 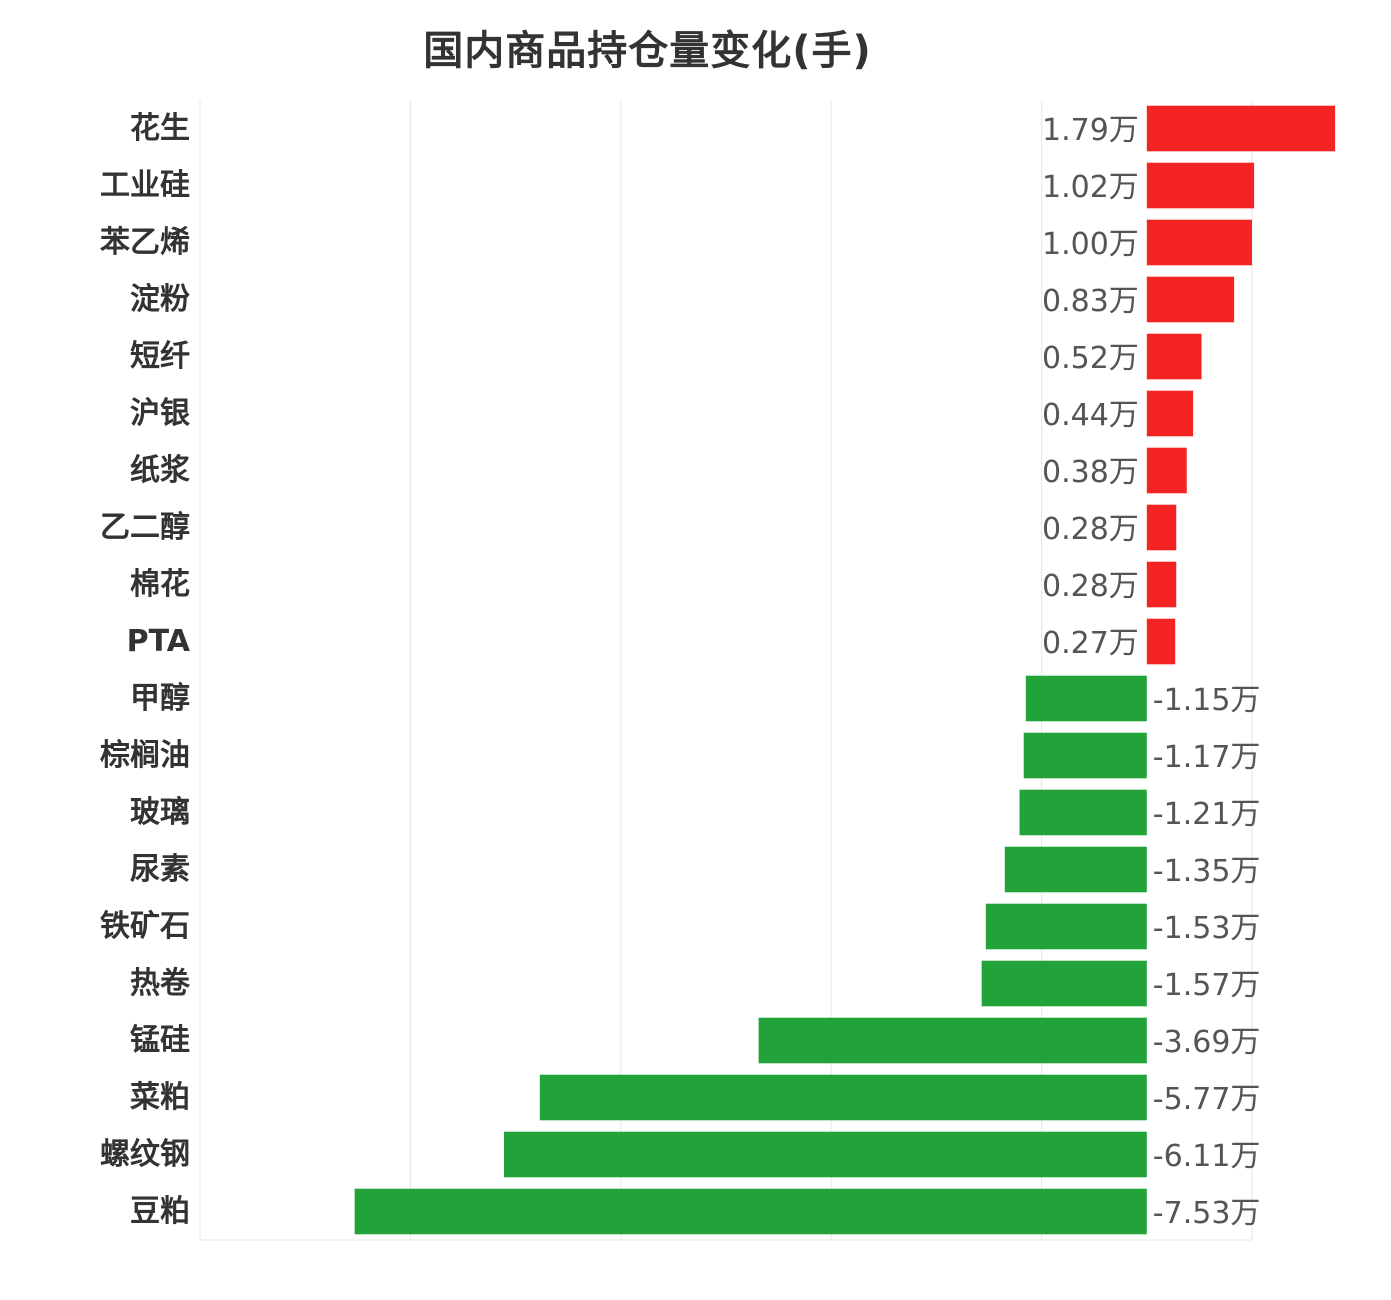 I want to click on value-label: -7.53万, so click(x=1207, y=1213).